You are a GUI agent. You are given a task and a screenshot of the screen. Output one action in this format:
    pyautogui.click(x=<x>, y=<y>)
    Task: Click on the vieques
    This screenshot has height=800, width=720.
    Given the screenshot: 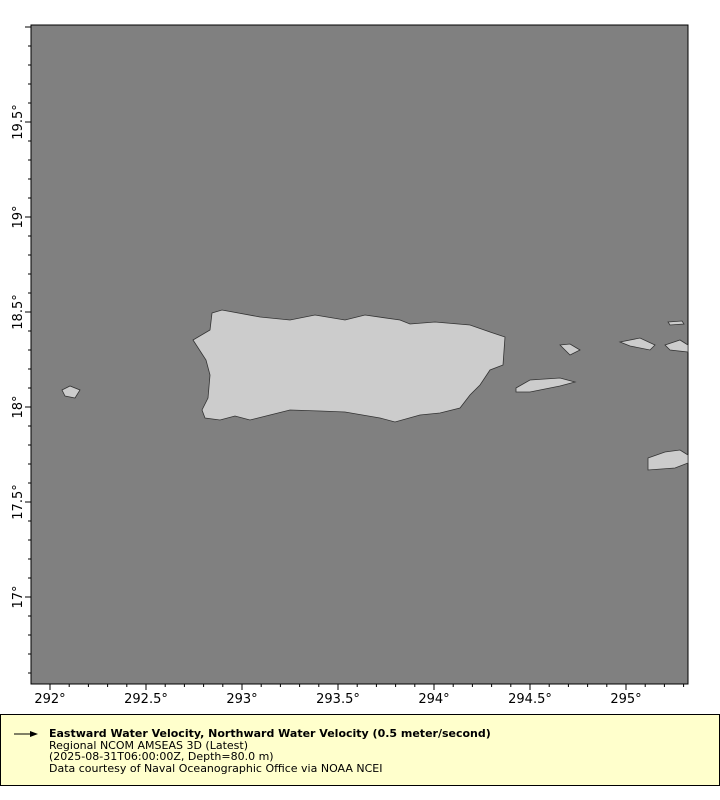 What is the action you would take?
    pyautogui.click(x=546, y=385)
    